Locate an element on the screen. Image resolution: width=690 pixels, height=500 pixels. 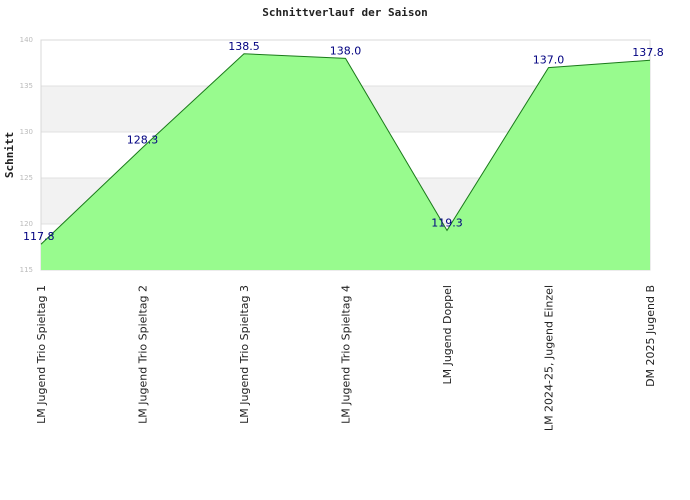
data-label: 119.3 is located at coordinates (447, 222).